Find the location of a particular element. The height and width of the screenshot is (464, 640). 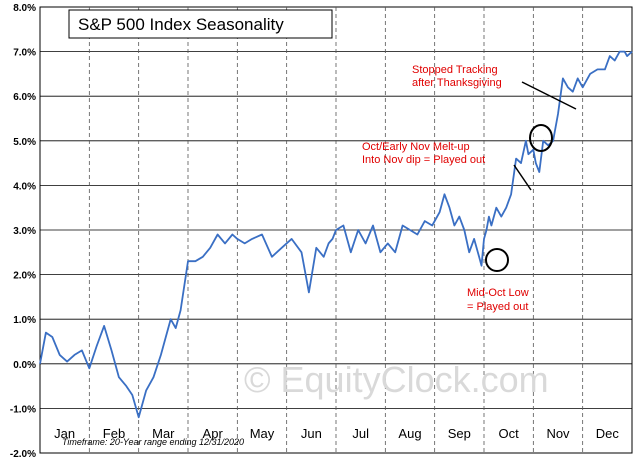

y-tick-label: 3.0% is located at coordinates (24, 231).